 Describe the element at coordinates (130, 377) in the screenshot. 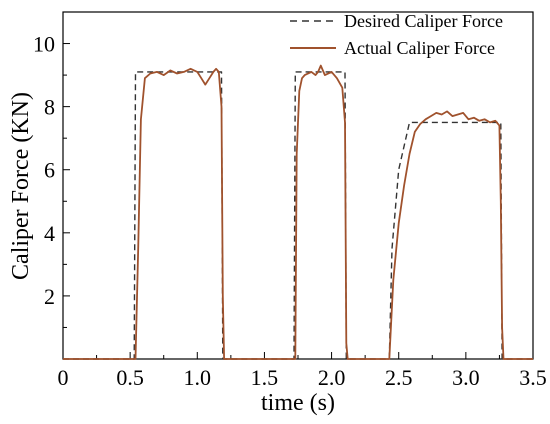

I see `x-tick-label: 0.5` at that location.